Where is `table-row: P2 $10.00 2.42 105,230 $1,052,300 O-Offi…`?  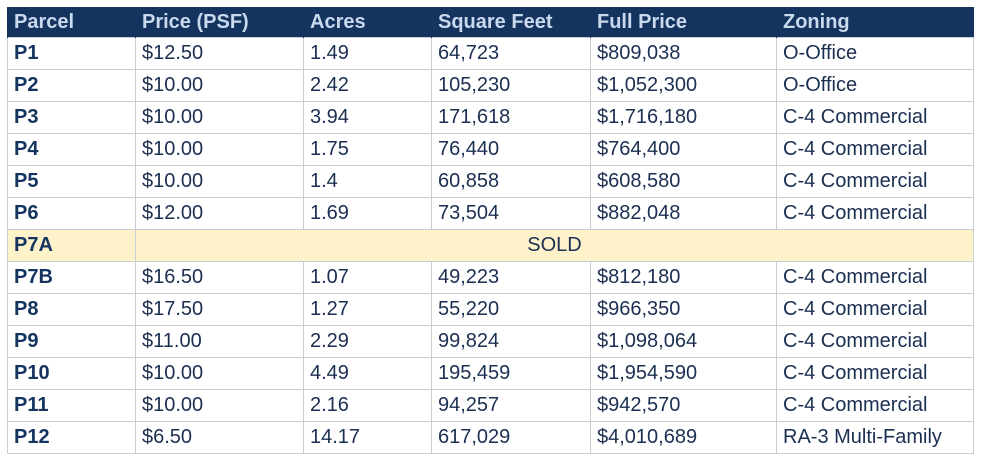
table-row: P2 $10.00 2.42 105,230 $1,052,300 O-Offi… is located at coordinates (490, 85).